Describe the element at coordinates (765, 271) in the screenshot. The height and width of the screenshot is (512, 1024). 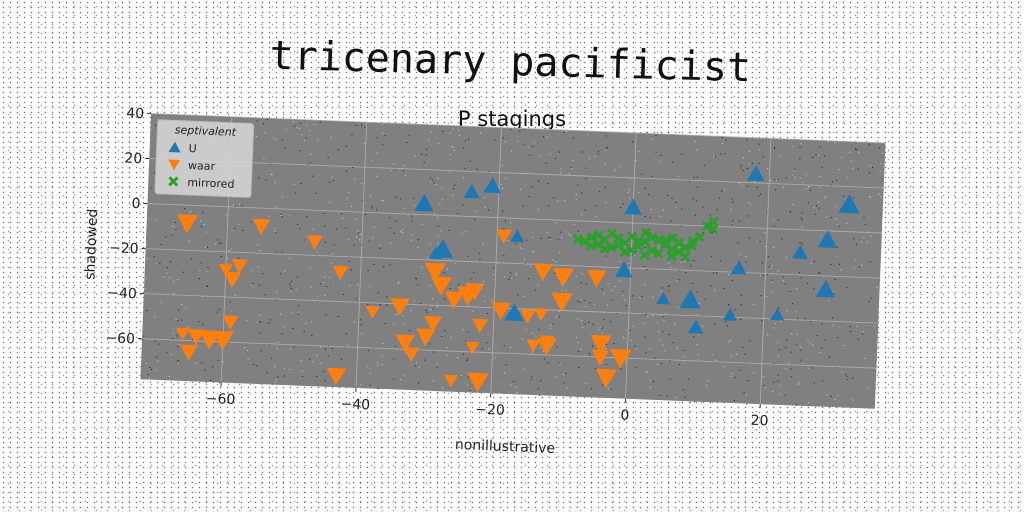
I see `x-grid-line` at that location.